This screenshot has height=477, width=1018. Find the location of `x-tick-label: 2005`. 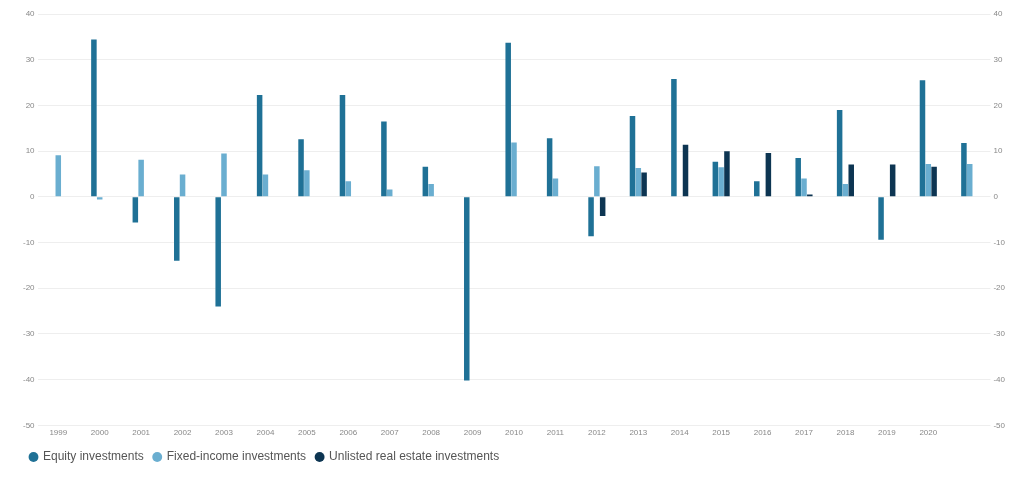

x-tick-label: 2005 is located at coordinates (307, 433).